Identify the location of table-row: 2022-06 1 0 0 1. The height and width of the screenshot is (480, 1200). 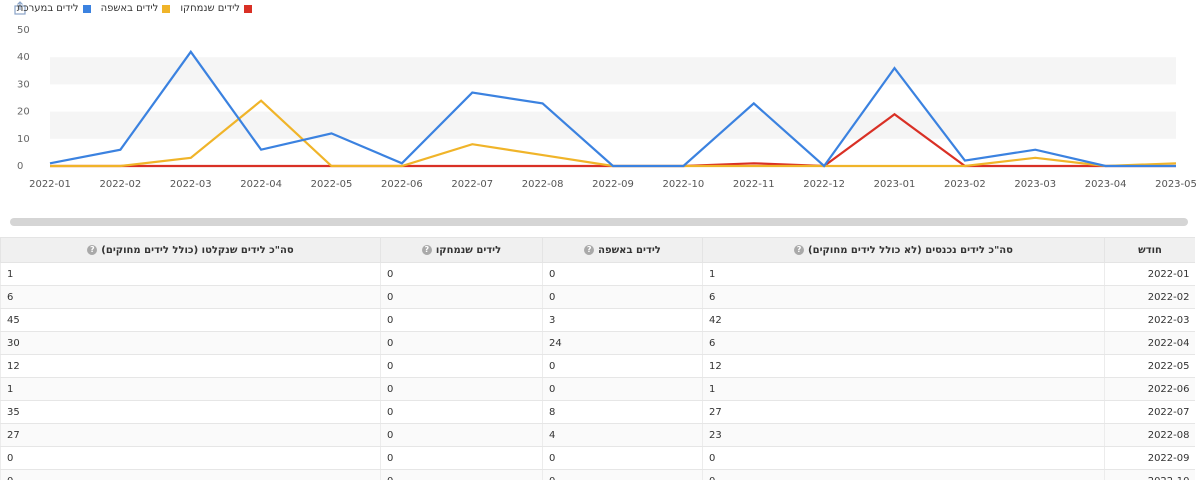
(597, 389).